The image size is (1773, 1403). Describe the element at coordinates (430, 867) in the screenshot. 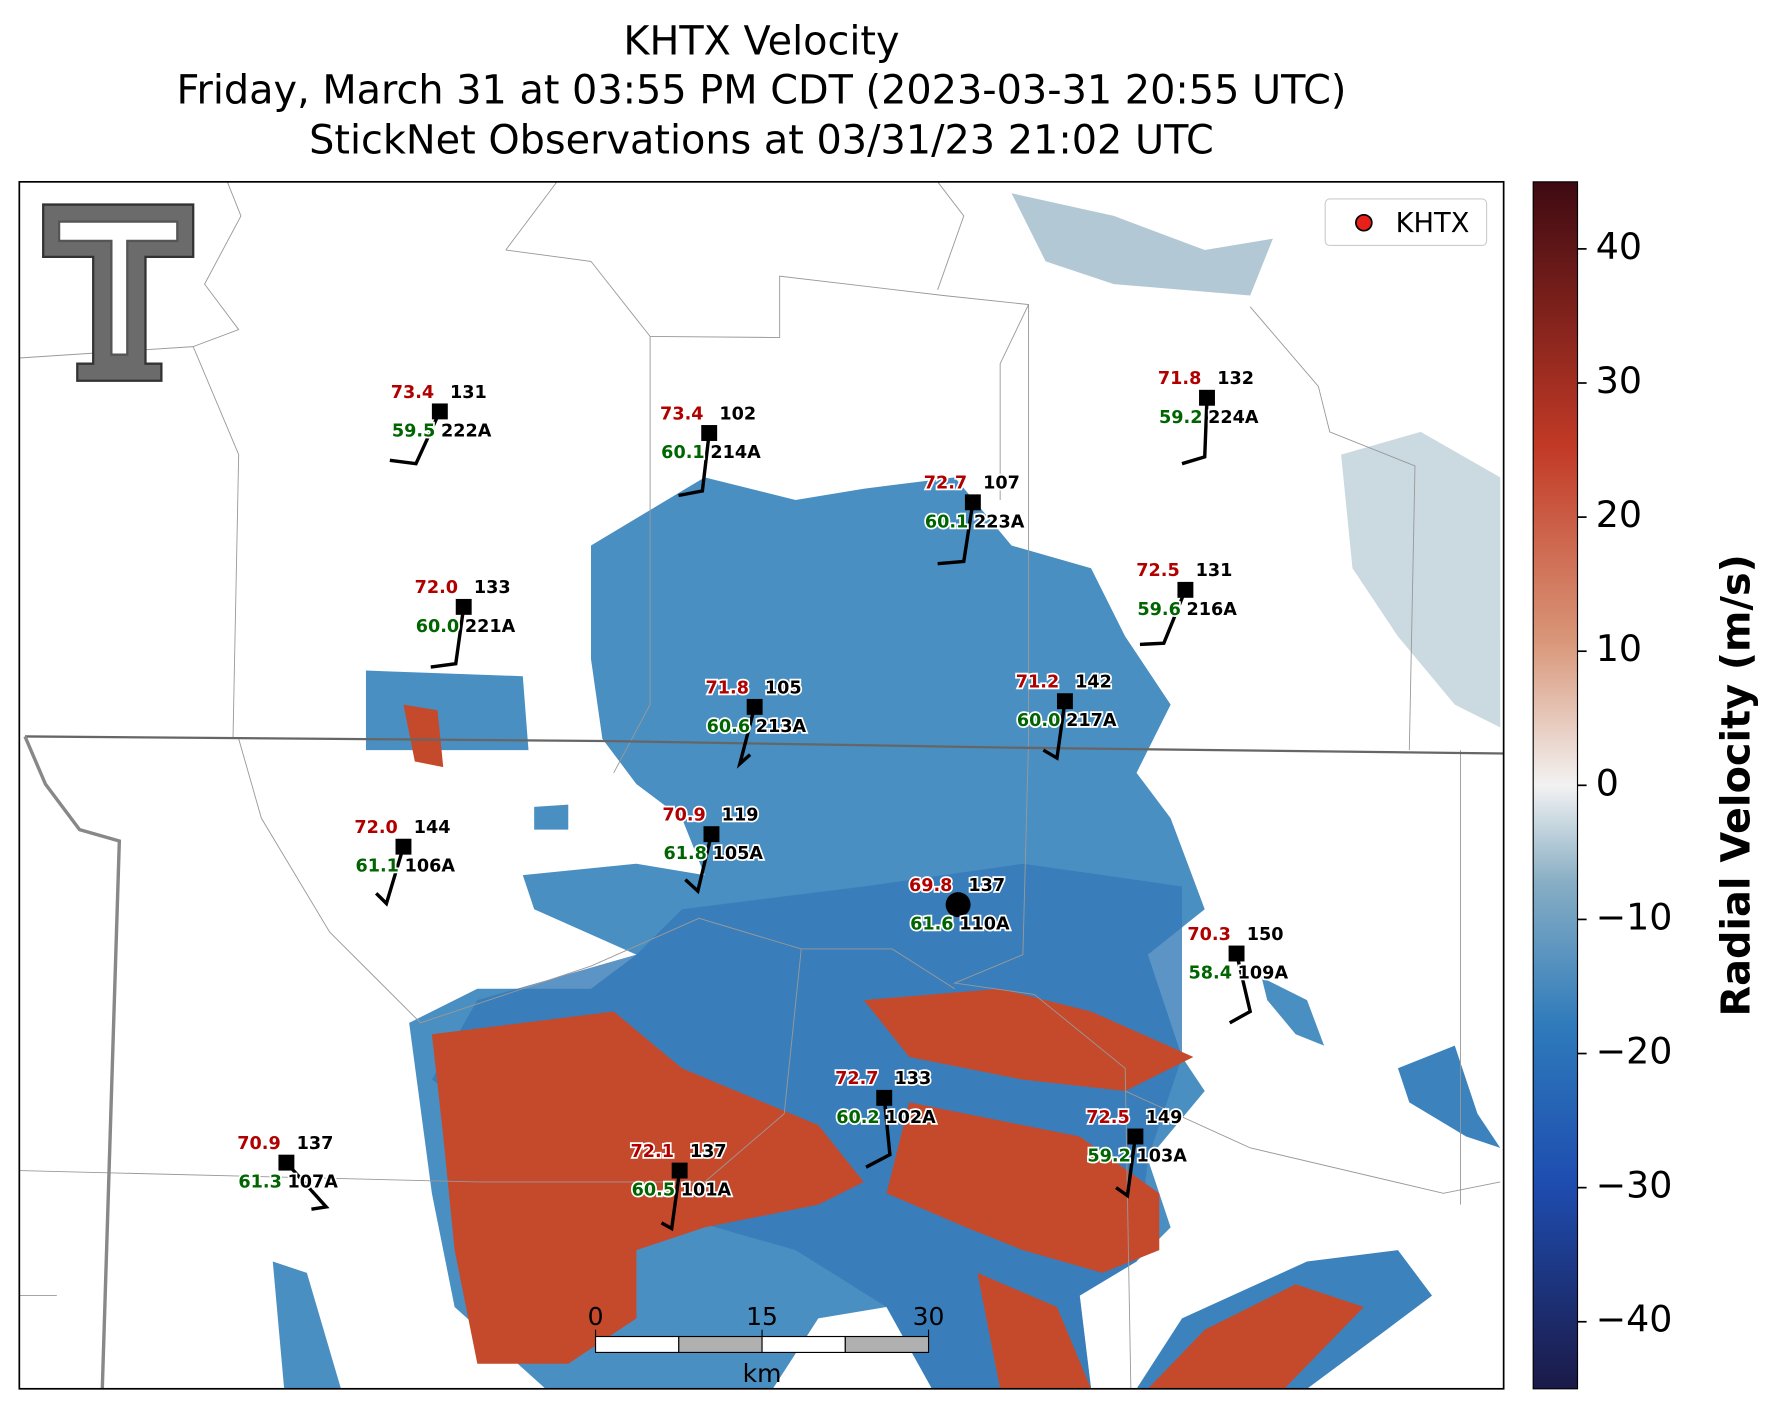

I see `station-id: 106A` at that location.